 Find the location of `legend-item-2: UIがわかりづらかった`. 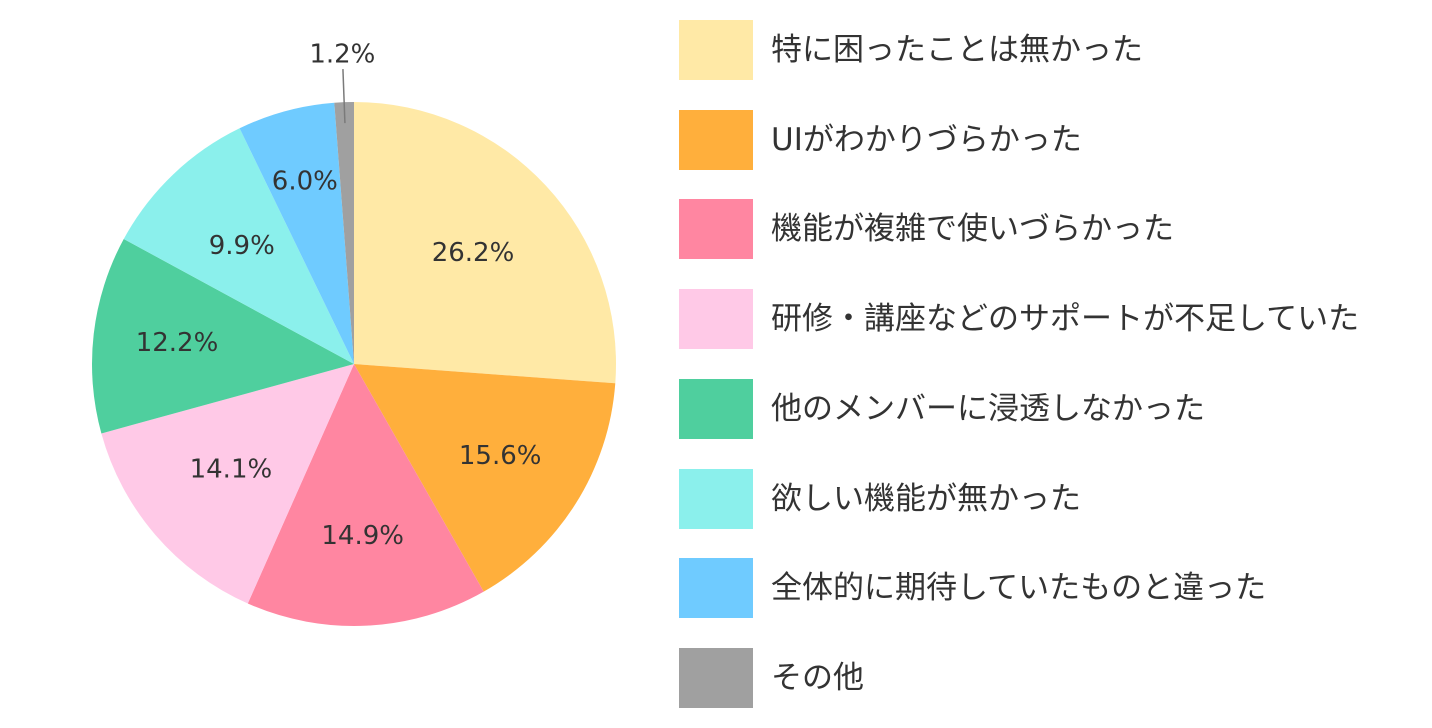

legend-item-2: UIがわかりづらかった is located at coordinates (1049, 140).